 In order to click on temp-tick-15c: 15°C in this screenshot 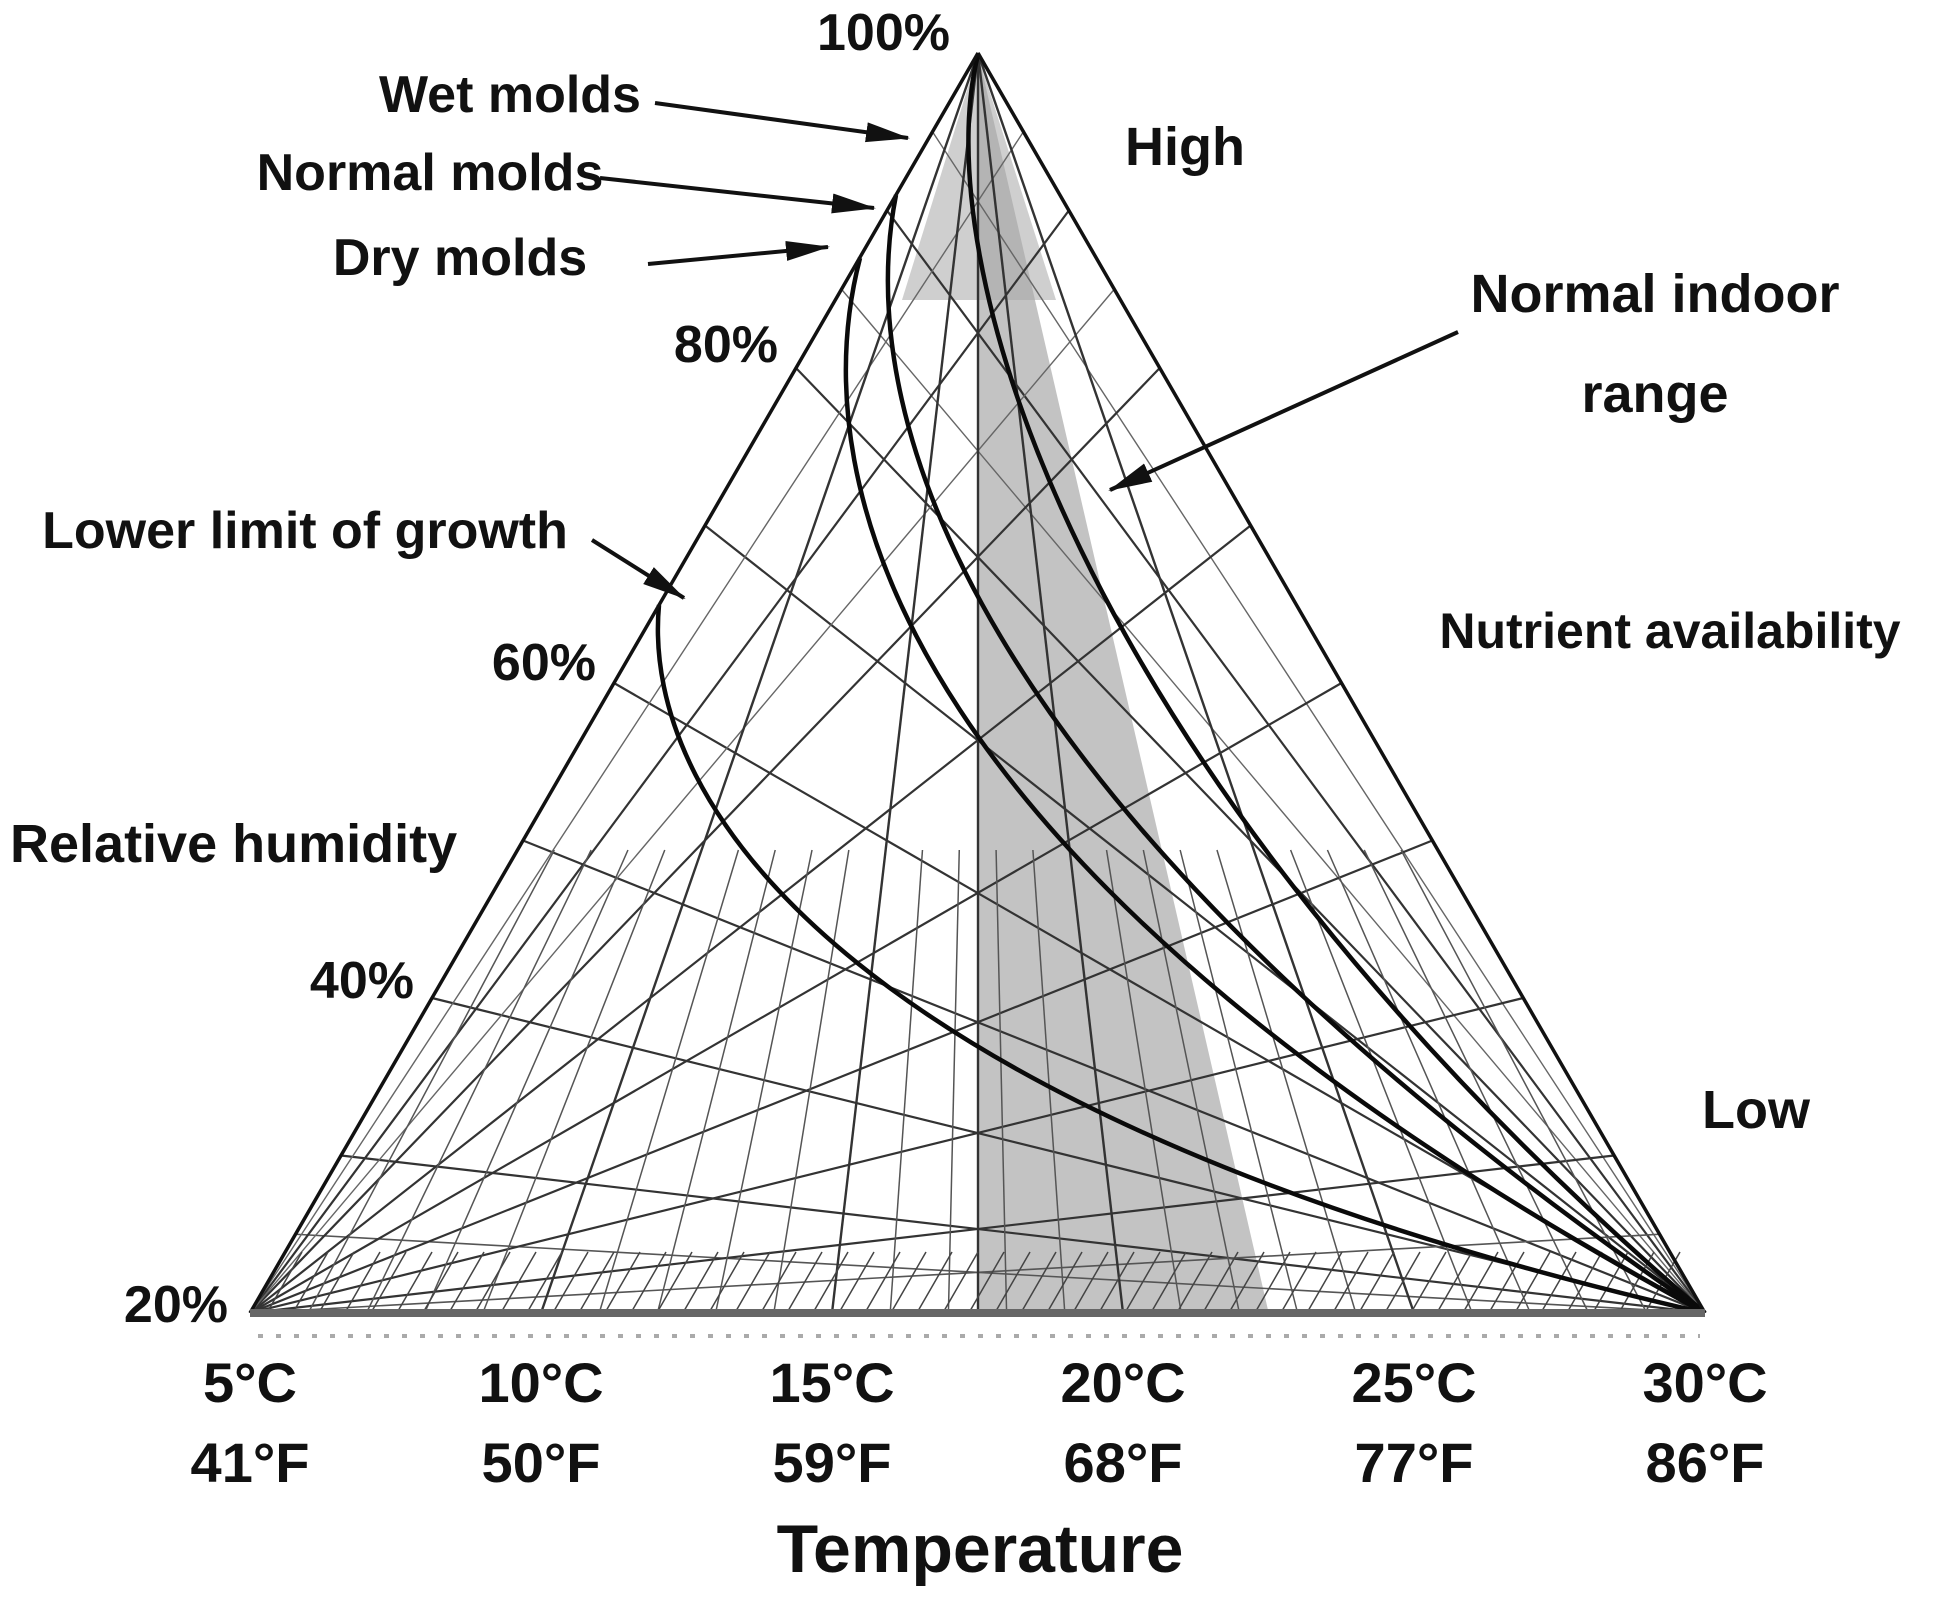, I will do `click(831, 1382)`.